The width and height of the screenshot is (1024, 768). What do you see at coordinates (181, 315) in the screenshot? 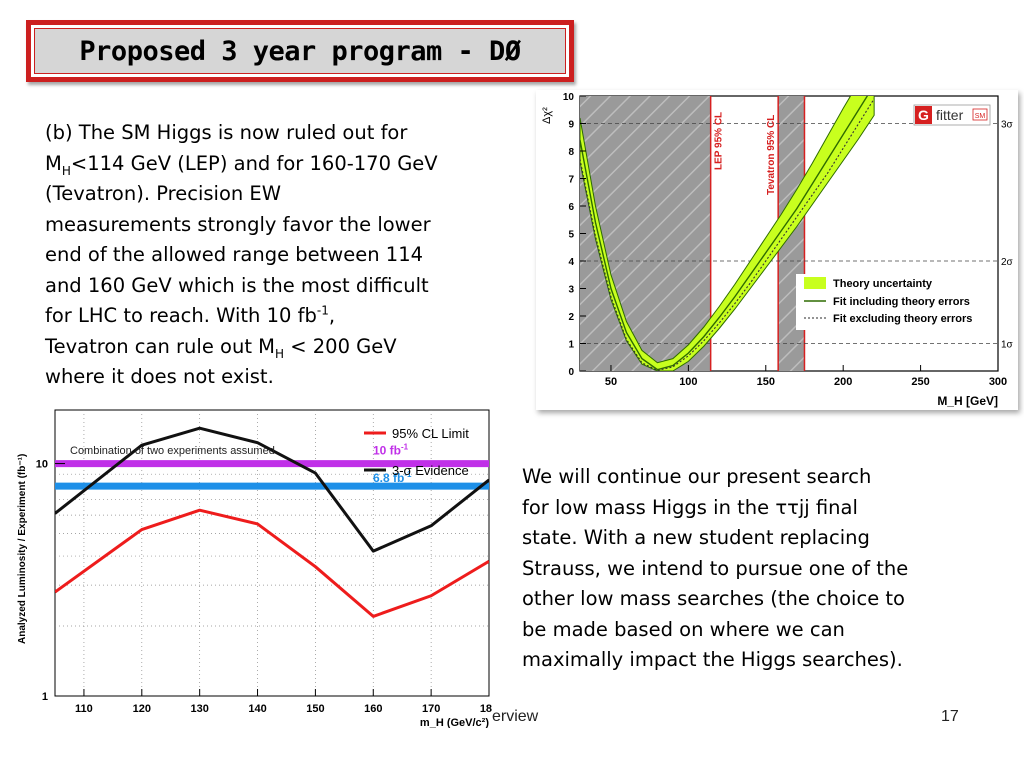
I see `para-b-text: for LHC to reach. With 10 fb` at bounding box center [181, 315].